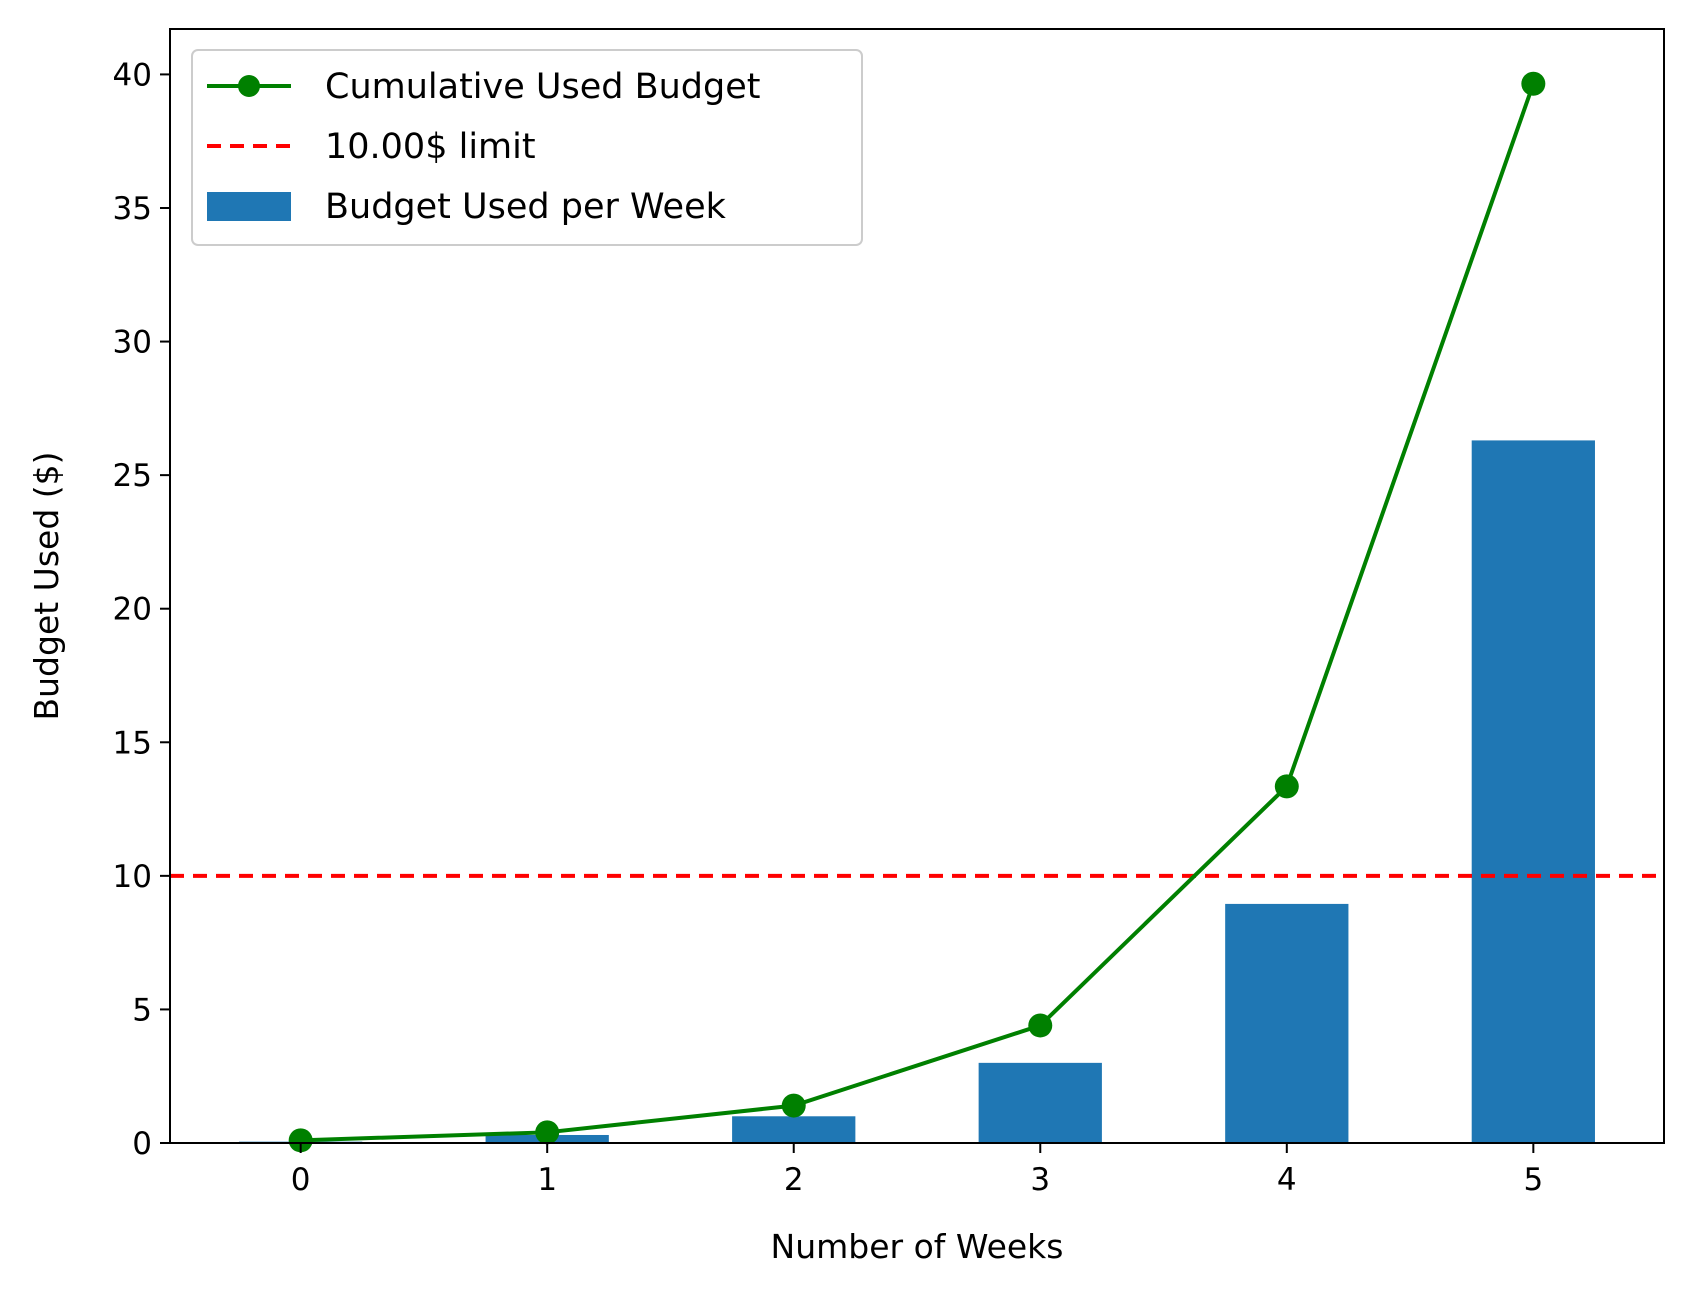 The width and height of the screenshot is (1686, 1294). What do you see at coordinates (543, 87) in the screenshot?
I see `legend-entry-cumulative: Cumulative Used Budget` at bounding box center [543, 87].